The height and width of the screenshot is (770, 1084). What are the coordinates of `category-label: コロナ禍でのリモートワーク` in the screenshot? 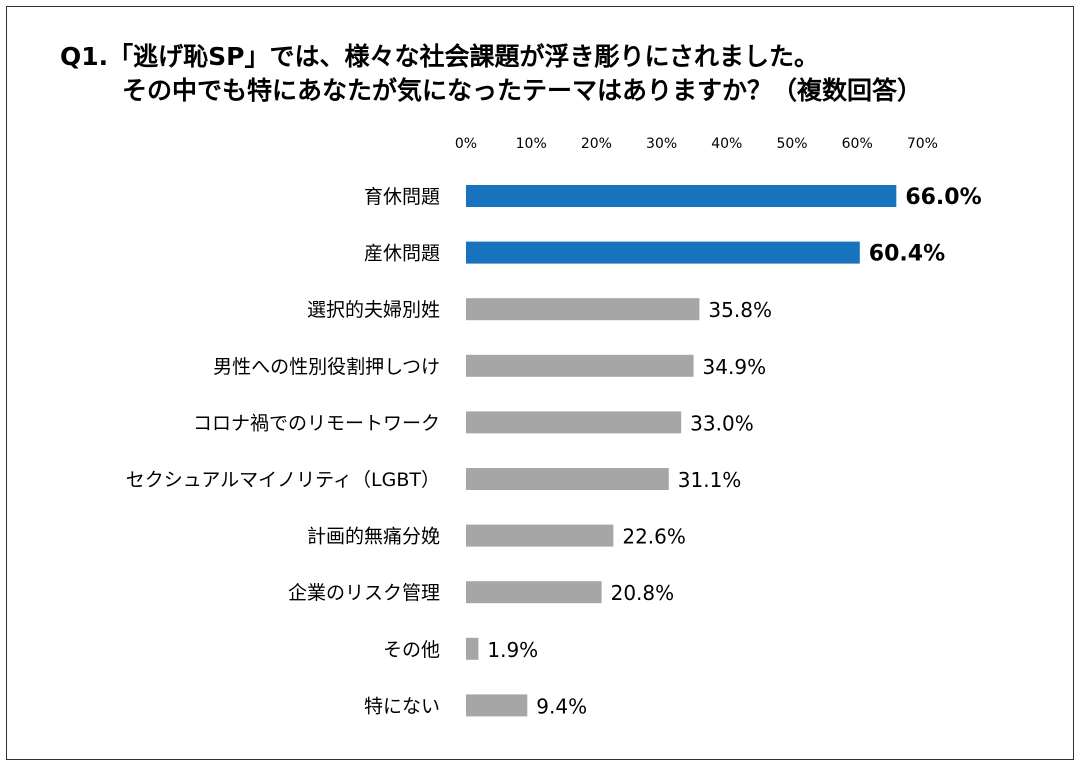 It's located at (316, 423).